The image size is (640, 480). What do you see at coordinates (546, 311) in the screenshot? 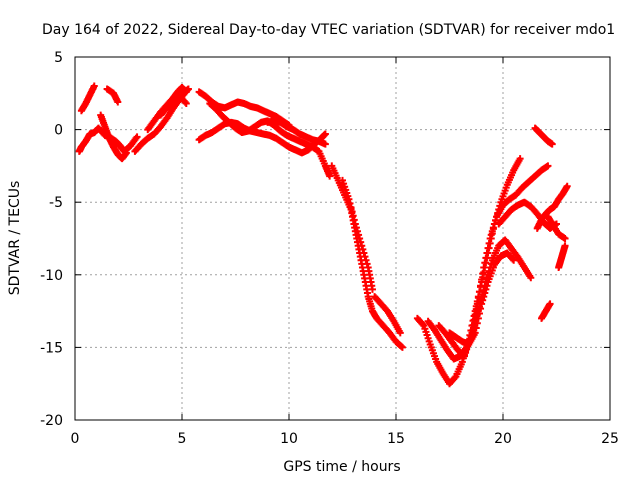
I see `series-w` at bounding box center [546, 311].